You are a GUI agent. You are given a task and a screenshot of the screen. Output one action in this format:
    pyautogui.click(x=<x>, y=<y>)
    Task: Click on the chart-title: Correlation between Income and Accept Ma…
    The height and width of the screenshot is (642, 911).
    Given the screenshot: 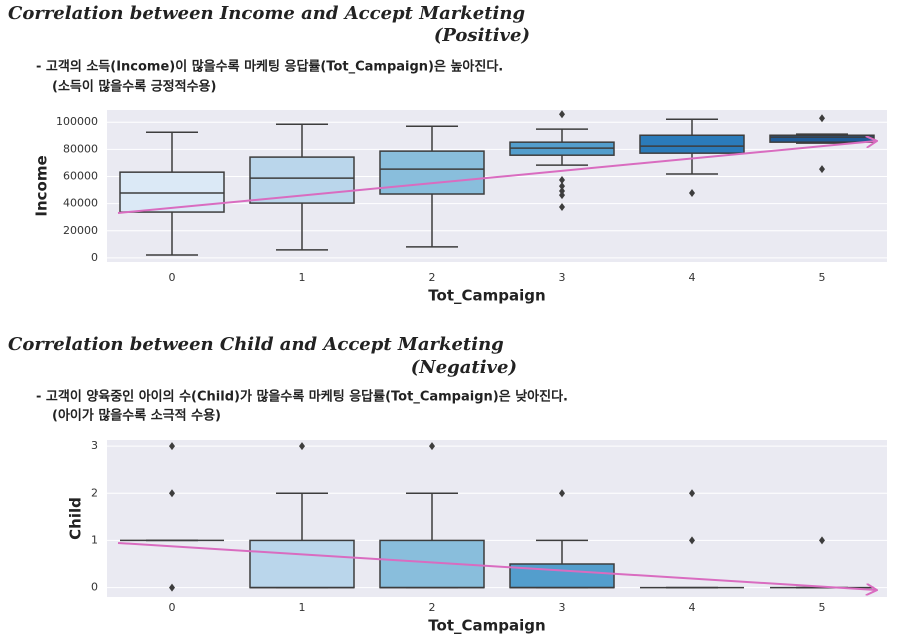 What is the action you would take?
    pyautogui.click(x=266, y=13)
    